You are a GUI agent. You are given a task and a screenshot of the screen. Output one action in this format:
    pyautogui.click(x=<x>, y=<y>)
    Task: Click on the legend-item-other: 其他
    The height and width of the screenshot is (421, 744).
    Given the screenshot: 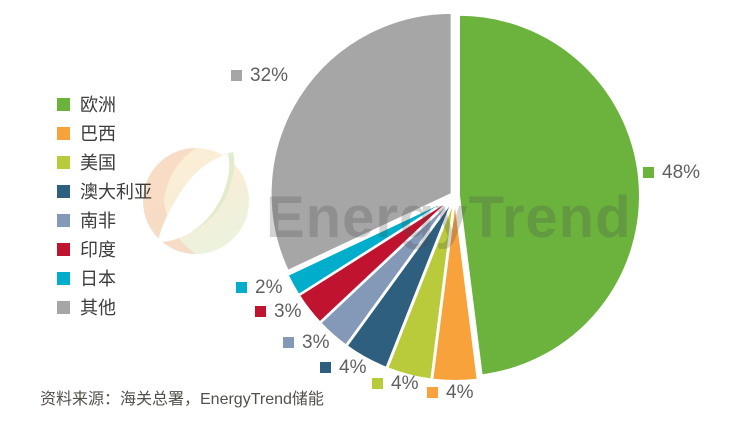 What is the action you would take?
    pyautogui.click(x=104, y=307)
    